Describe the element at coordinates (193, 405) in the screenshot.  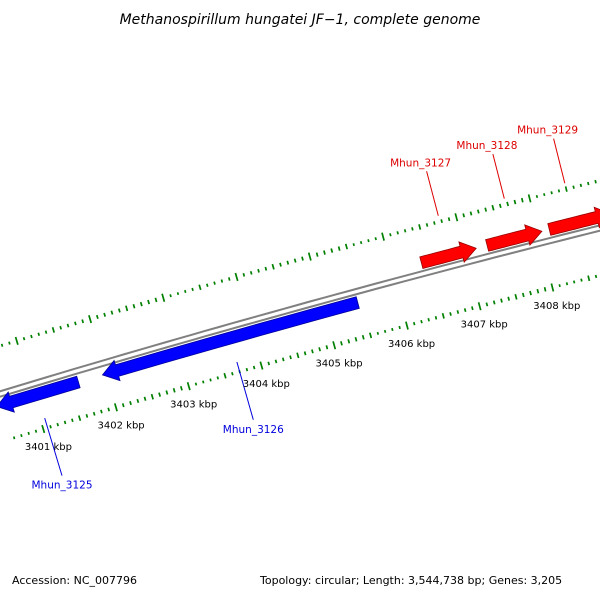
I see `scale-label: 3403 kbp` at that location.